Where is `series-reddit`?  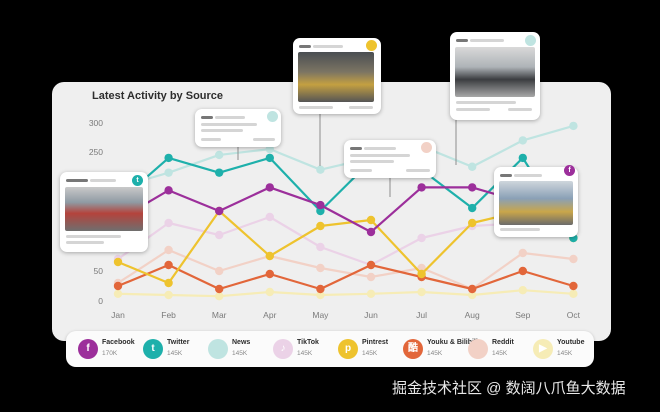 series-reddit is located at coordinates (345, 269).